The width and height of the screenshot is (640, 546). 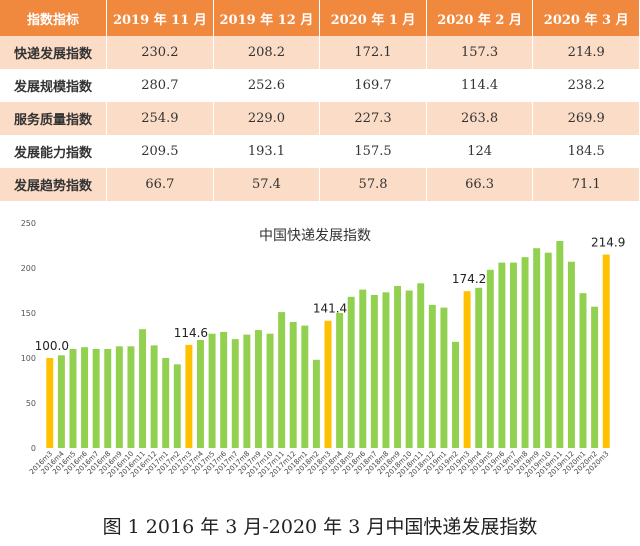 What do you see at coordinates (373, 18) in the screenshot?
I see `header-cell: 2020 年 1 月` at bounding box center [373, 18].